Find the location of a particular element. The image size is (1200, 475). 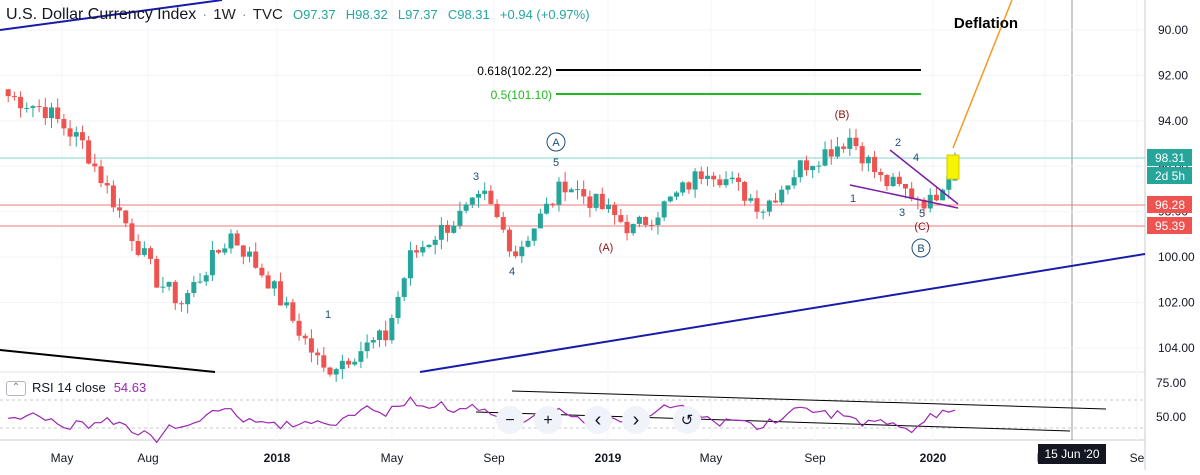

zoom-in-button is located at coordinates (548, 420).